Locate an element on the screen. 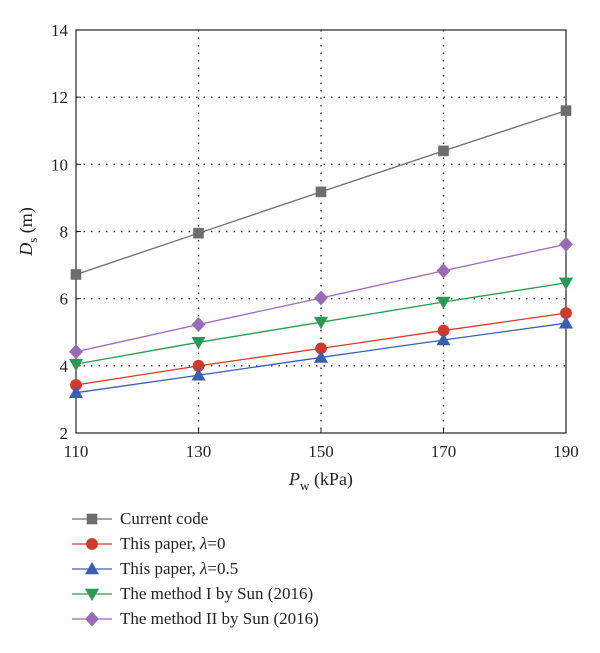  y-axis-label: Ds (m) is located at coordinates (28, 232).